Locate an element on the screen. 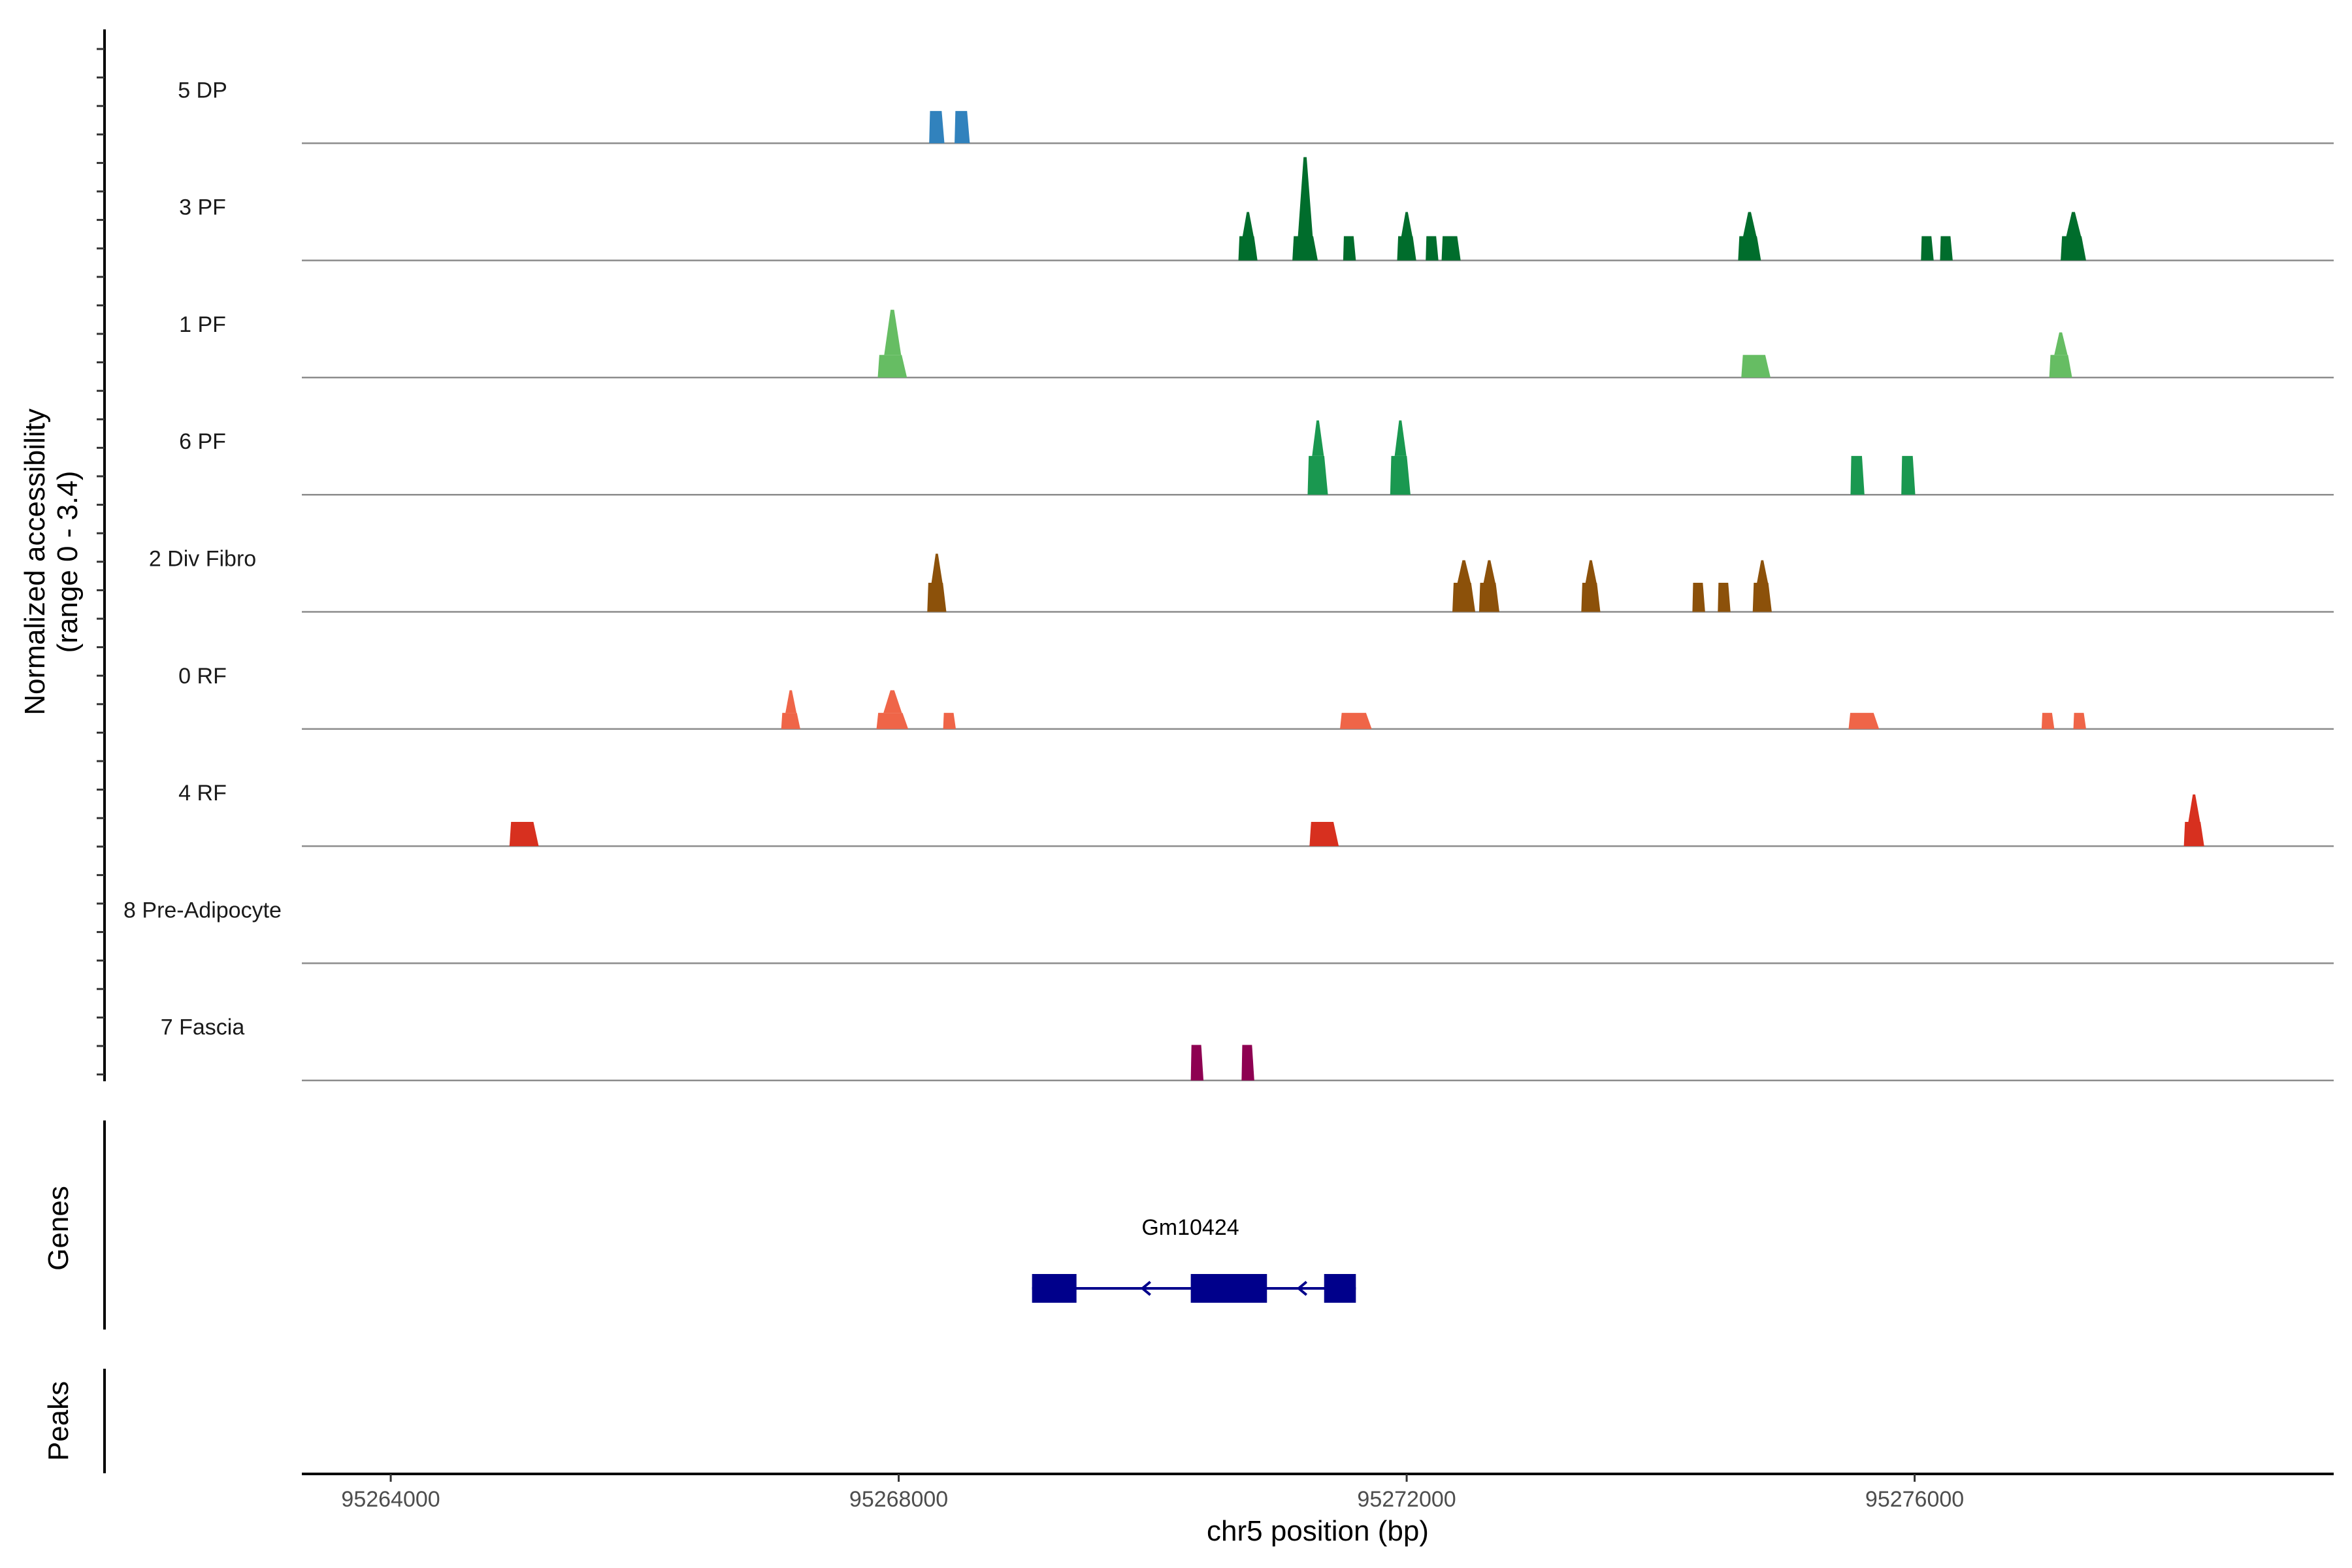  y-axis-title-line1: Normalized accessibility is located at coordinates (35, 561).